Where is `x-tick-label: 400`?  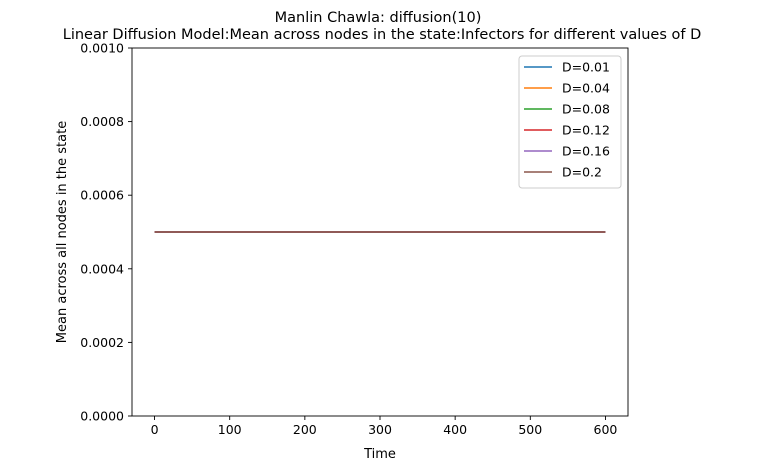 x-tick-label: 400 is located at coordinates (455, 429).